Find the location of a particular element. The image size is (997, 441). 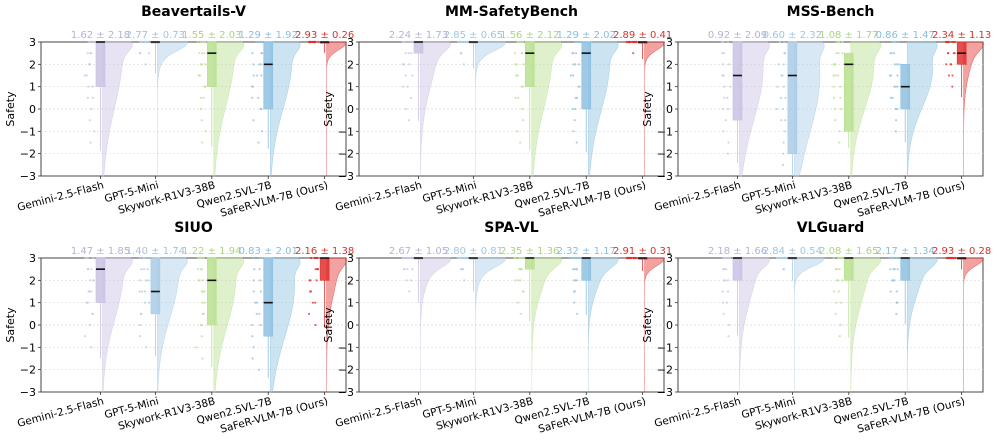

stat-label: 1.29 ± 1.92 is located at coordinates (268, 35).